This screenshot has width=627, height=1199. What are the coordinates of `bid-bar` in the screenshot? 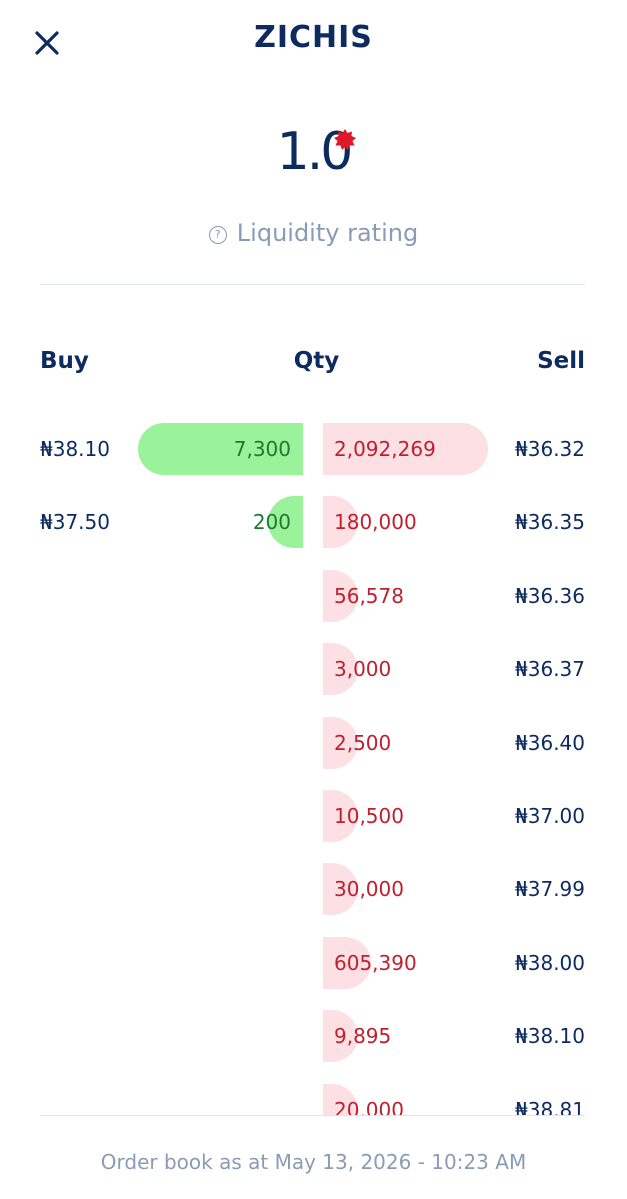 It's located at (220, 449).